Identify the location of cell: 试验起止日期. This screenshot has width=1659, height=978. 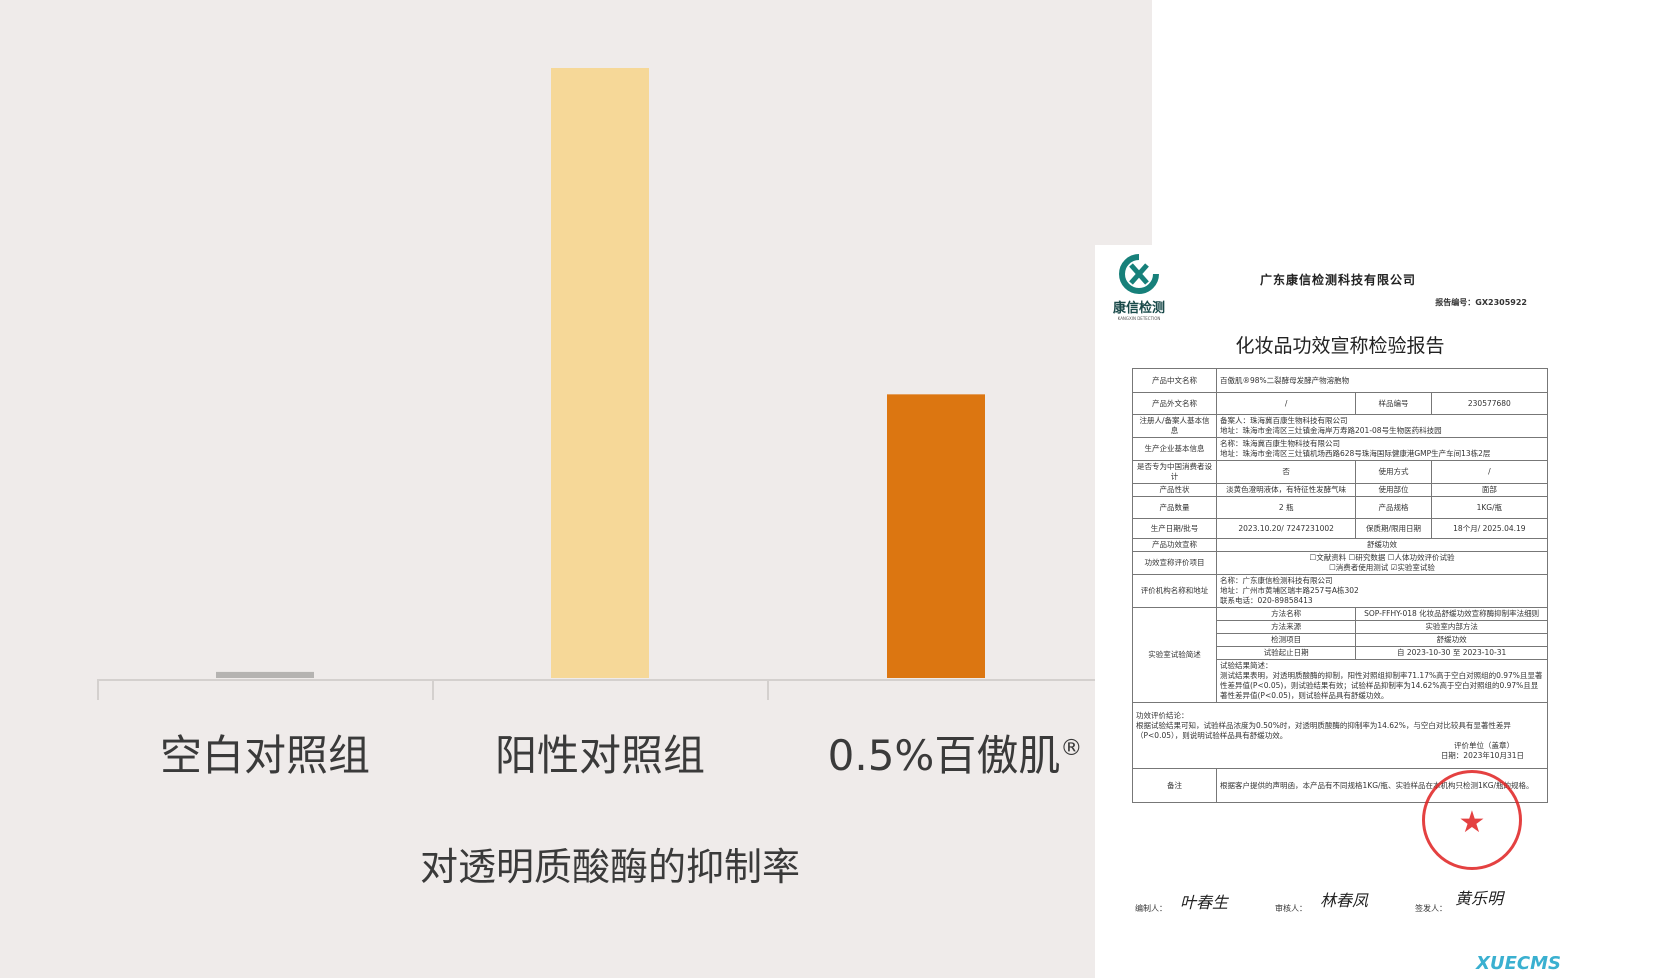
(1286, 653).